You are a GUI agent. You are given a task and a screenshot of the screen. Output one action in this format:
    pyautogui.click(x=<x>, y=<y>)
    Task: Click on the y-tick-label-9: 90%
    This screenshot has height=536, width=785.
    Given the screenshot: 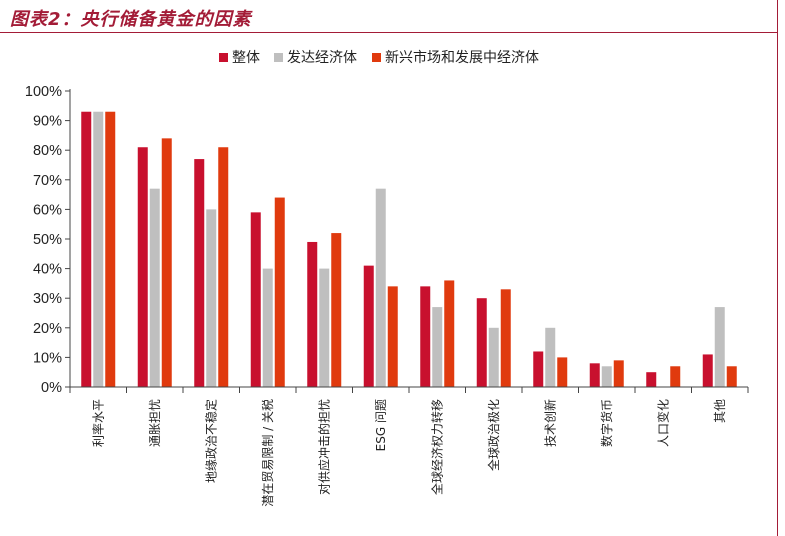 What is the action you would take?
    pyautogui.click(x=47, y=122)
    